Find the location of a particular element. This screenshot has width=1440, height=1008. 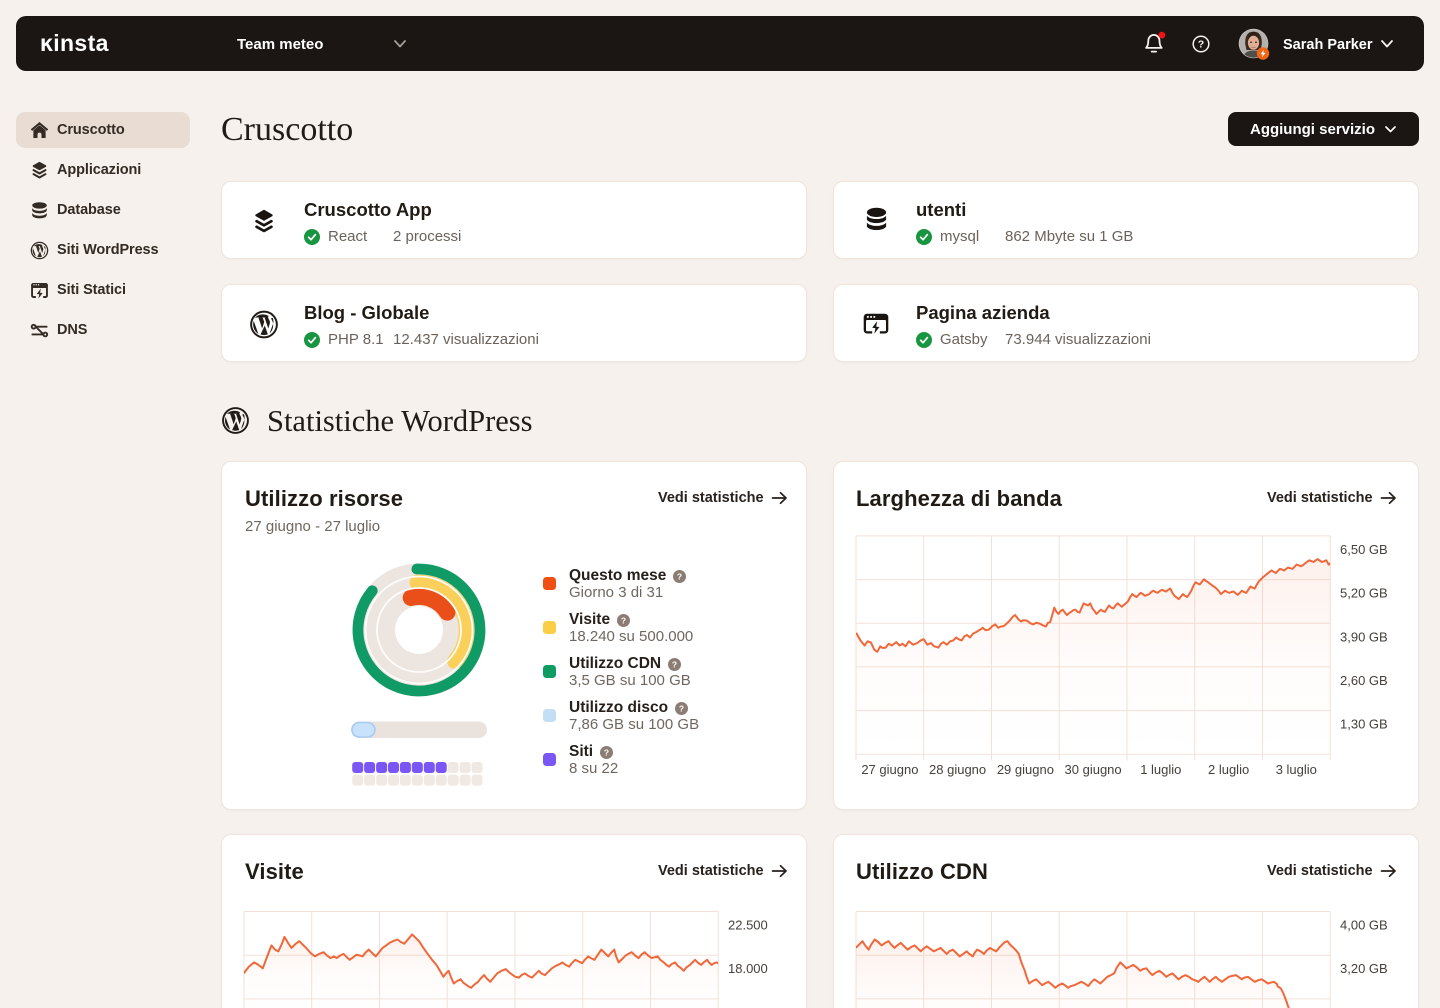

svg-text: 30 giugno is located at coordinates (1093, 769).